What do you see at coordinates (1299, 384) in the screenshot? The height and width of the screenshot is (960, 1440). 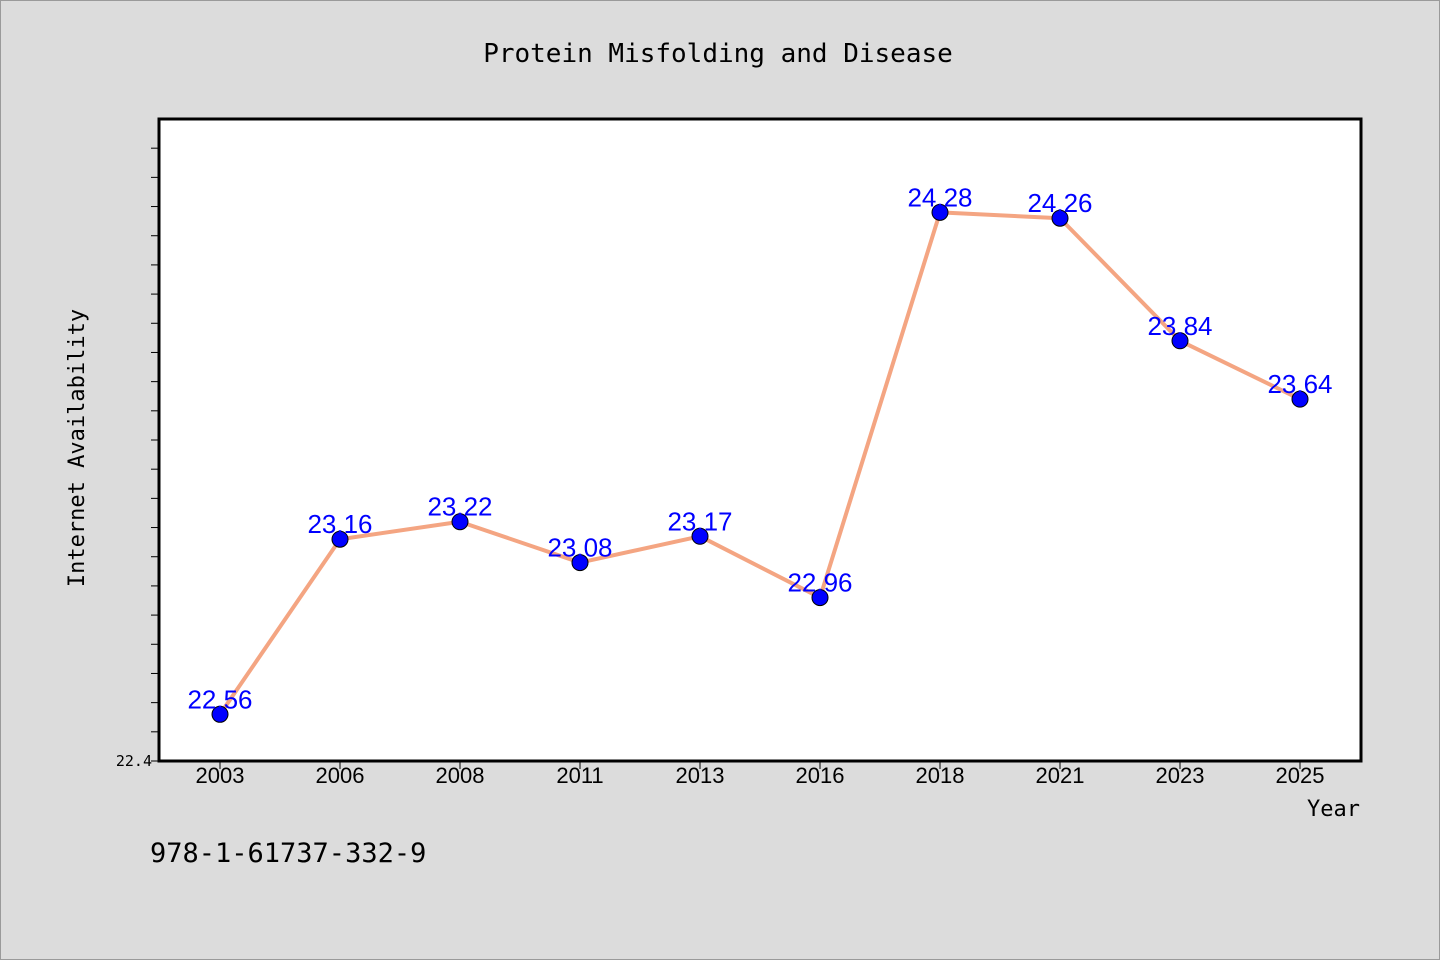 I see `data-label: 23.64` at bounding box center [1299, 384].